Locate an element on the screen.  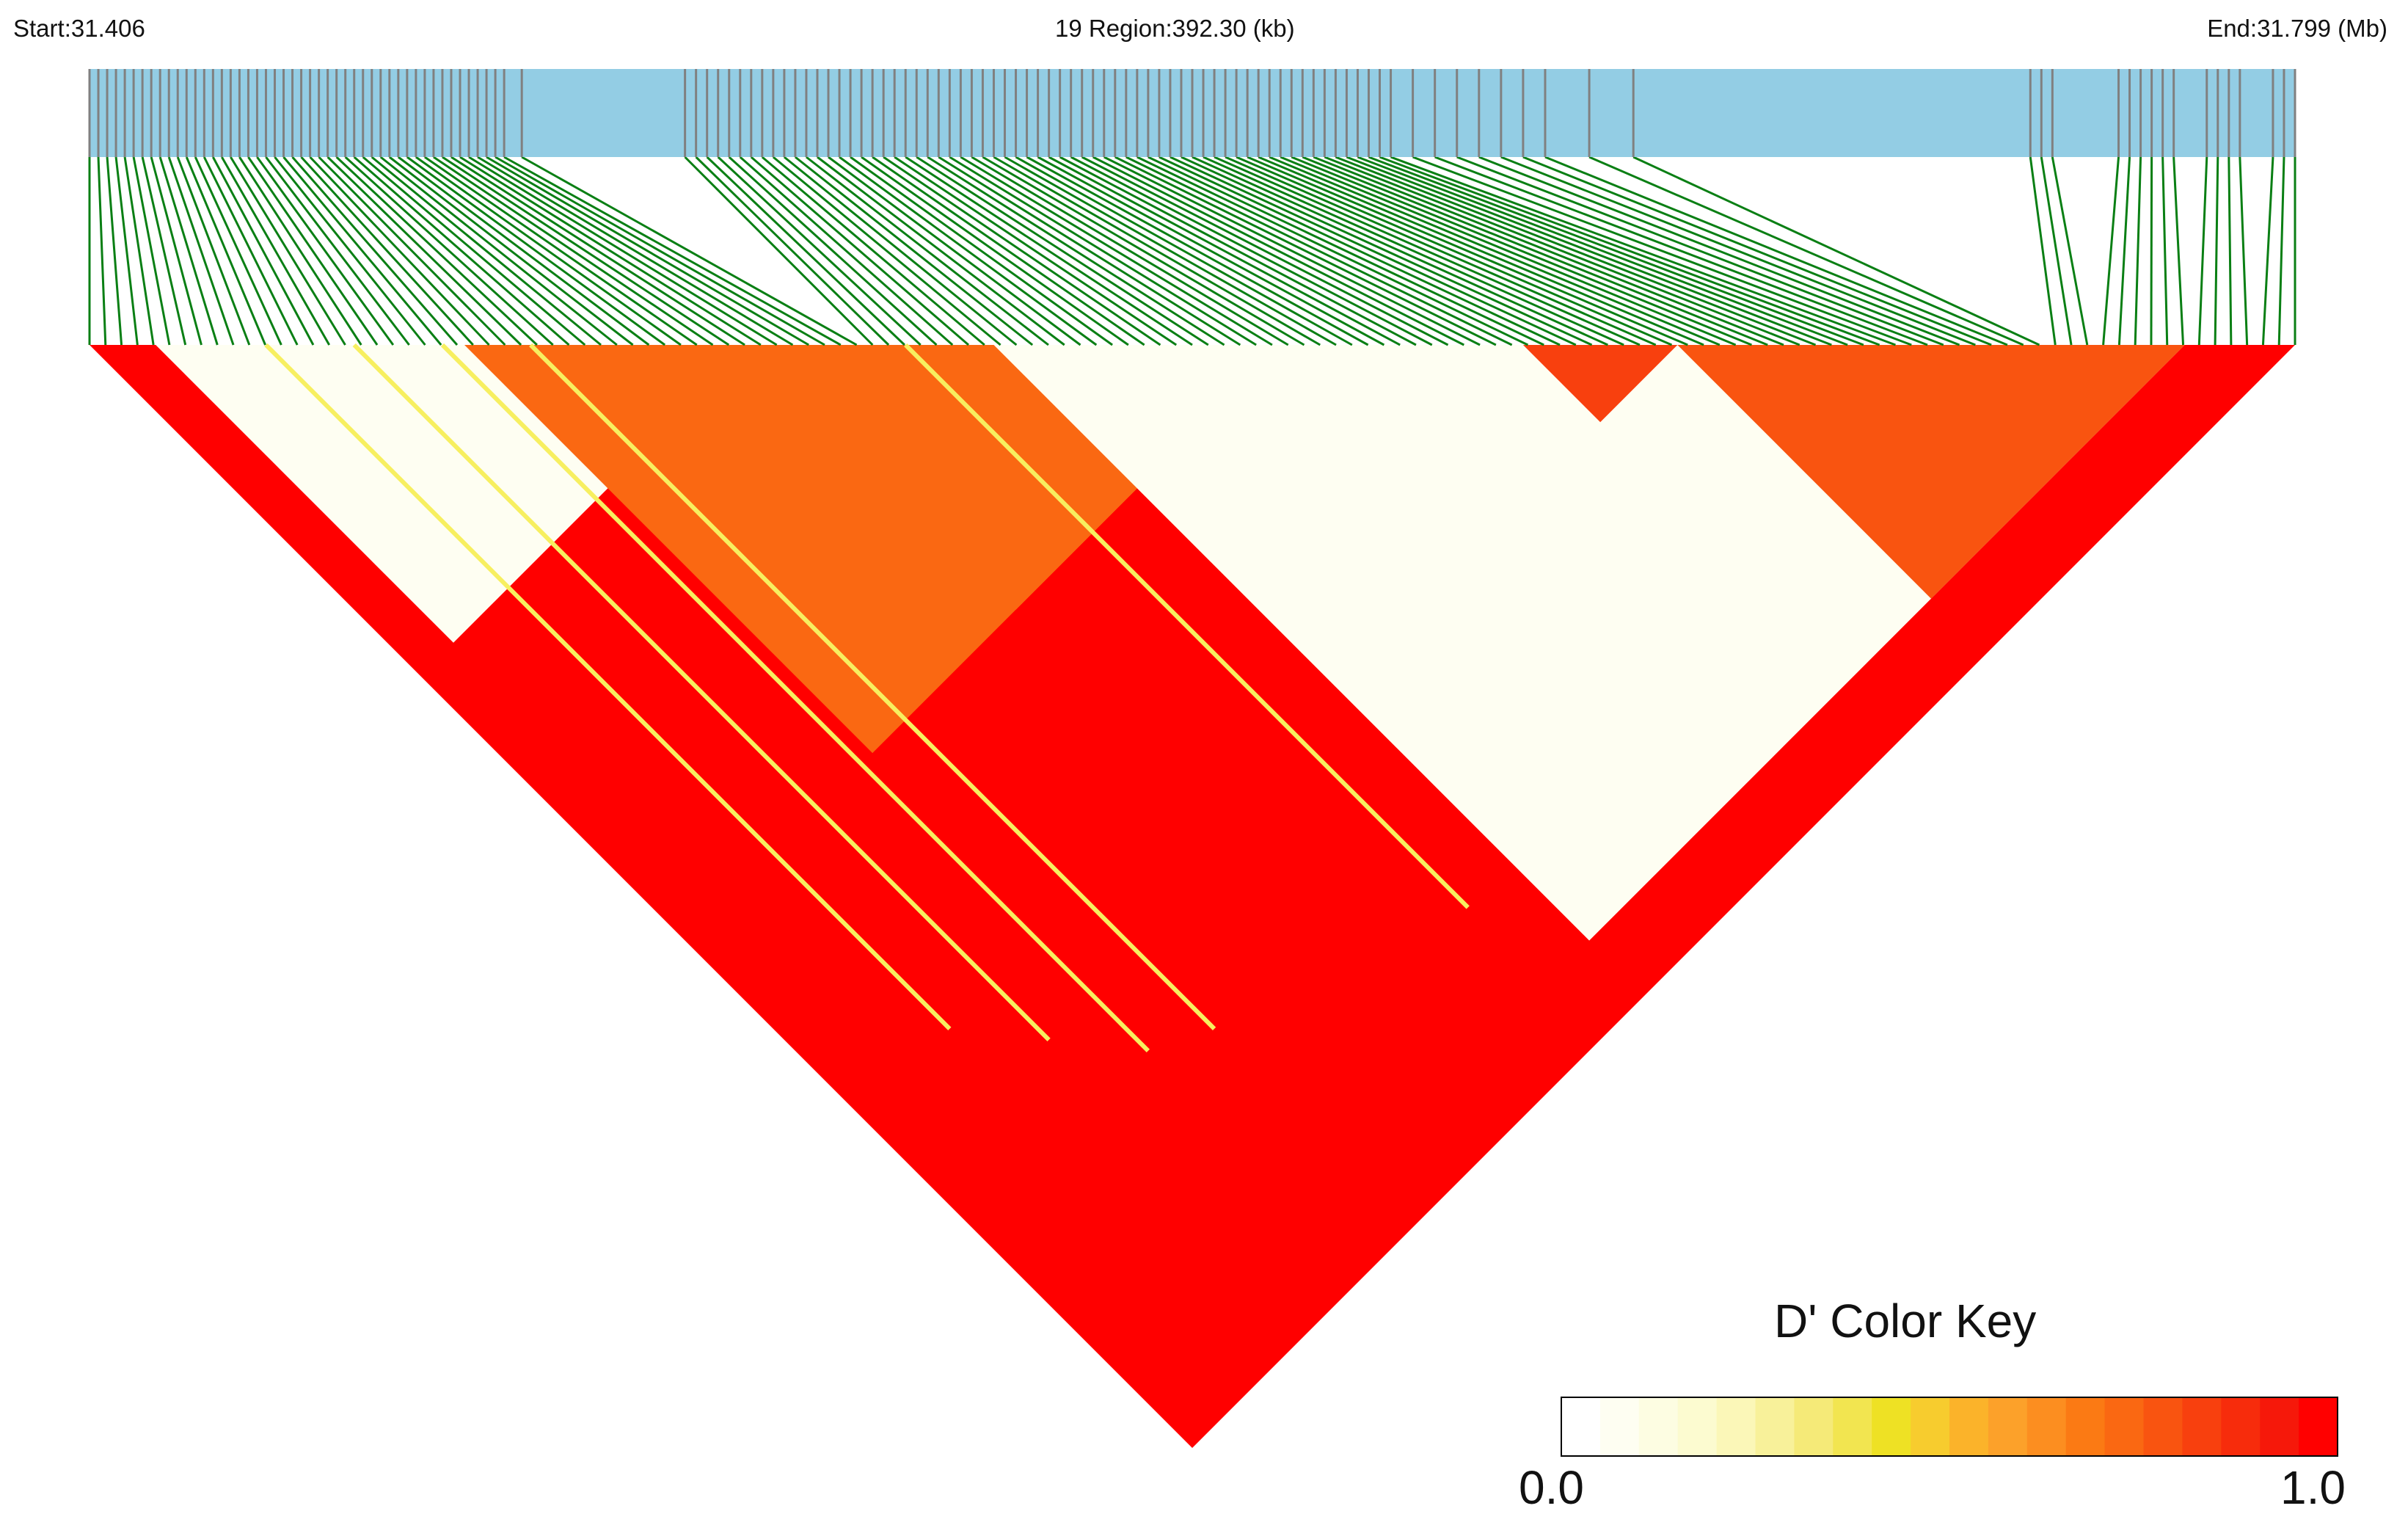
snp-ticks is located at coordinates (1192, 113).